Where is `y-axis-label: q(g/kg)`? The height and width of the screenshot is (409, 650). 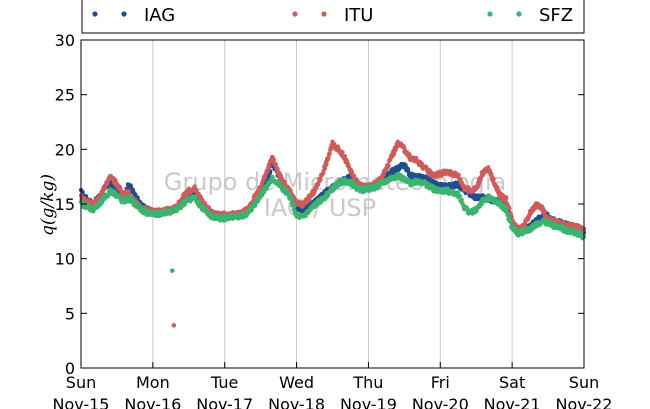
y-axis-label: q(g/kg) is located at coordinates (48, 205).